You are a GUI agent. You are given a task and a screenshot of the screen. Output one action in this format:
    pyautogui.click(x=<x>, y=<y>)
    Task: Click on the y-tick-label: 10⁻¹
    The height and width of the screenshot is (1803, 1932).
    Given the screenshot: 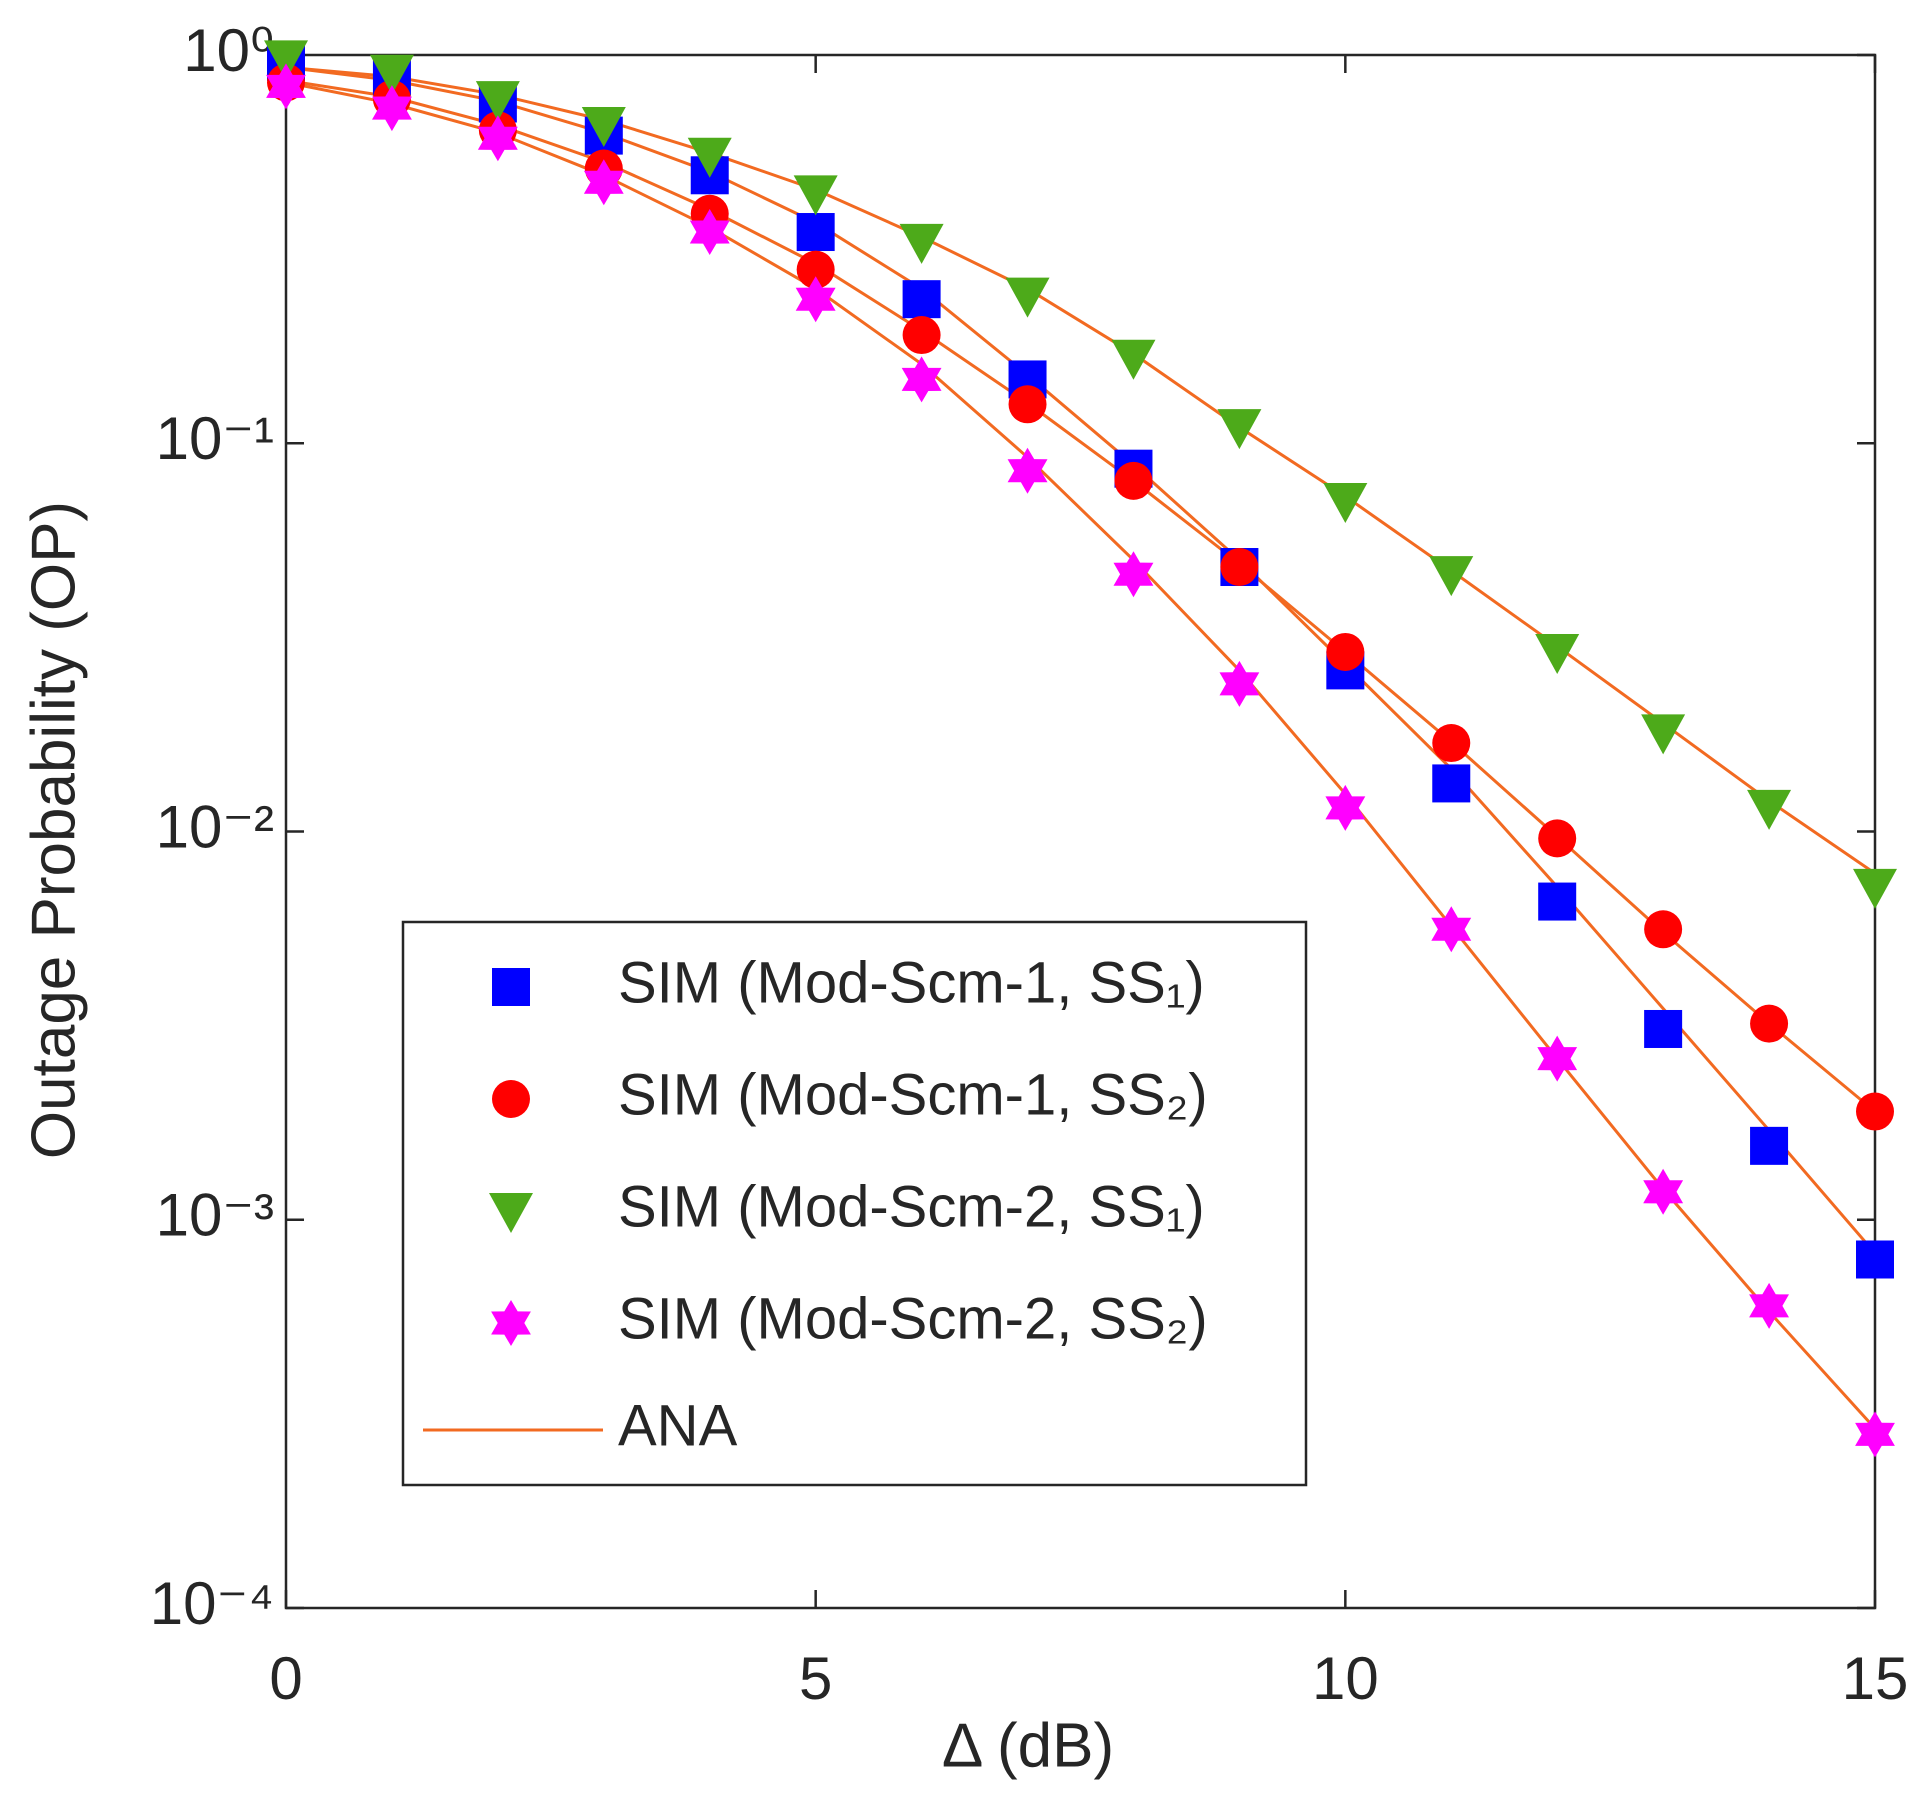 What is the action you would take?
    pyautogui.click(x=215, y=438)
    